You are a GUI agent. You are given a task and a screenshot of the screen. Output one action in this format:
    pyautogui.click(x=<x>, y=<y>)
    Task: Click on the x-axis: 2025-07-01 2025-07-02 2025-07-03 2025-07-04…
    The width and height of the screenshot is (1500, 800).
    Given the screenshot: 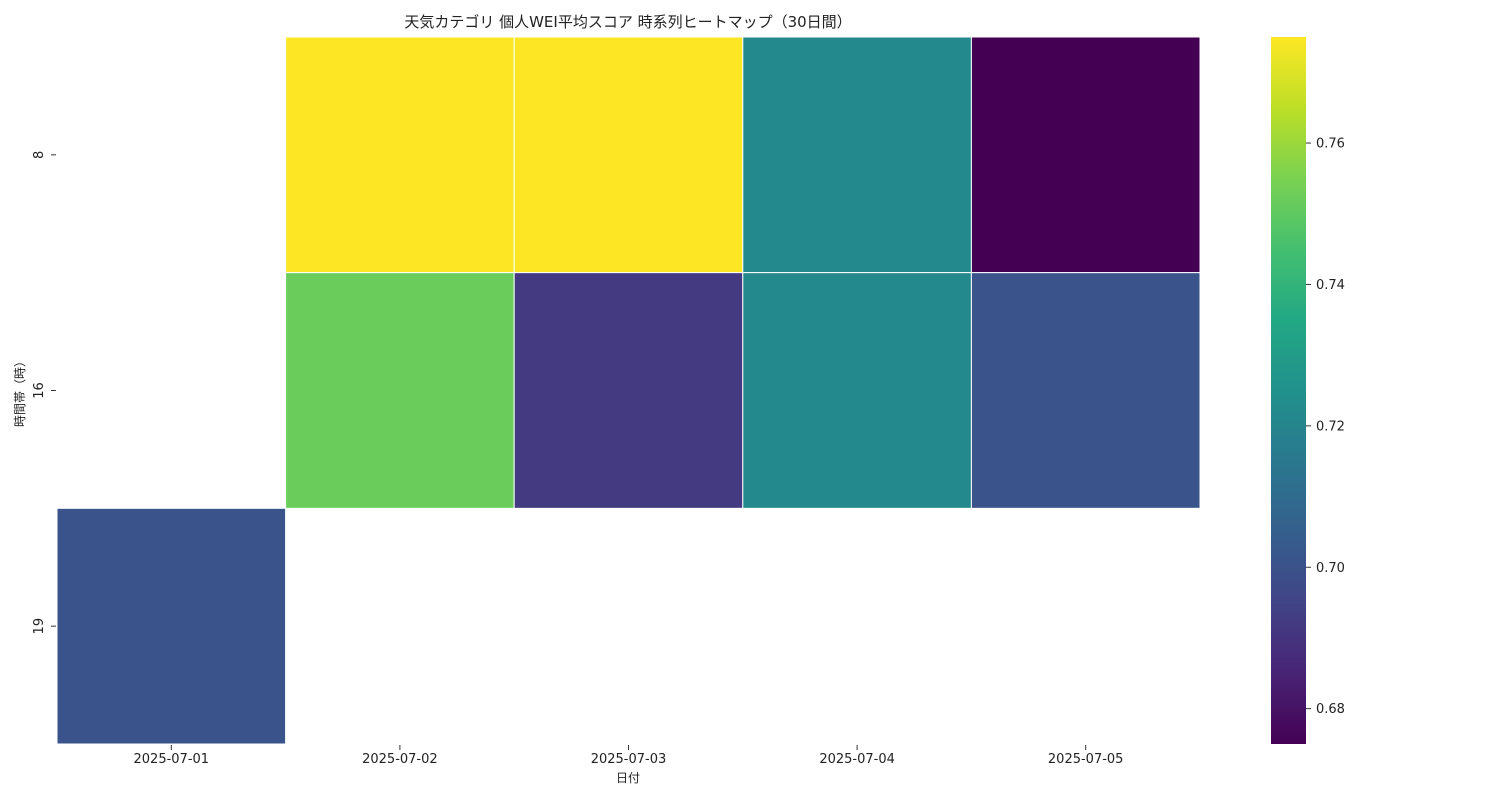 What is the action you would take?
    pyautogui.click(x=629, y=756)
    